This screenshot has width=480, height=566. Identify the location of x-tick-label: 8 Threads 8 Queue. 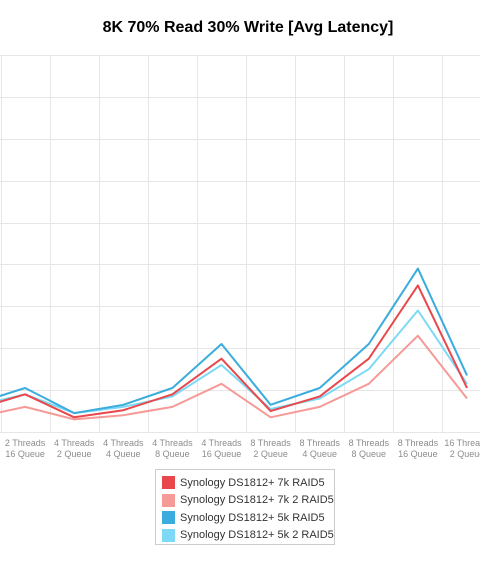
(369, 448).